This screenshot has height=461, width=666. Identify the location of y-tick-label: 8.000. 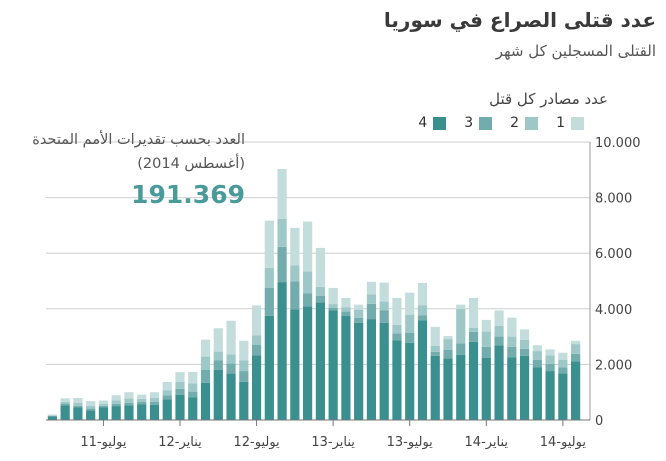
(613, 199).